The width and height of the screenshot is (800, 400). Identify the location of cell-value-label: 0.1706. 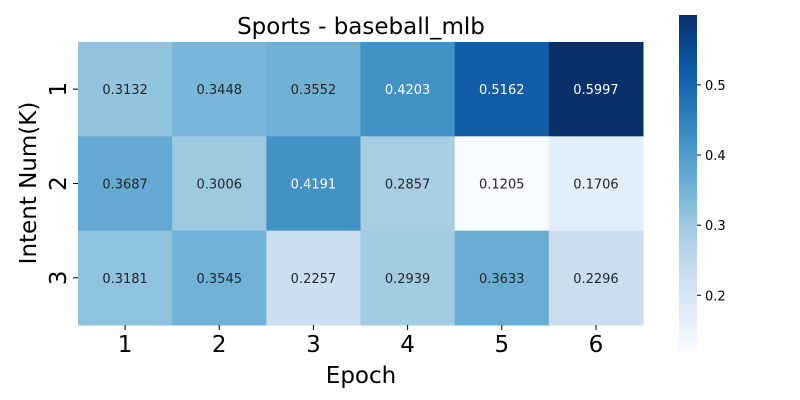
(596, 184).